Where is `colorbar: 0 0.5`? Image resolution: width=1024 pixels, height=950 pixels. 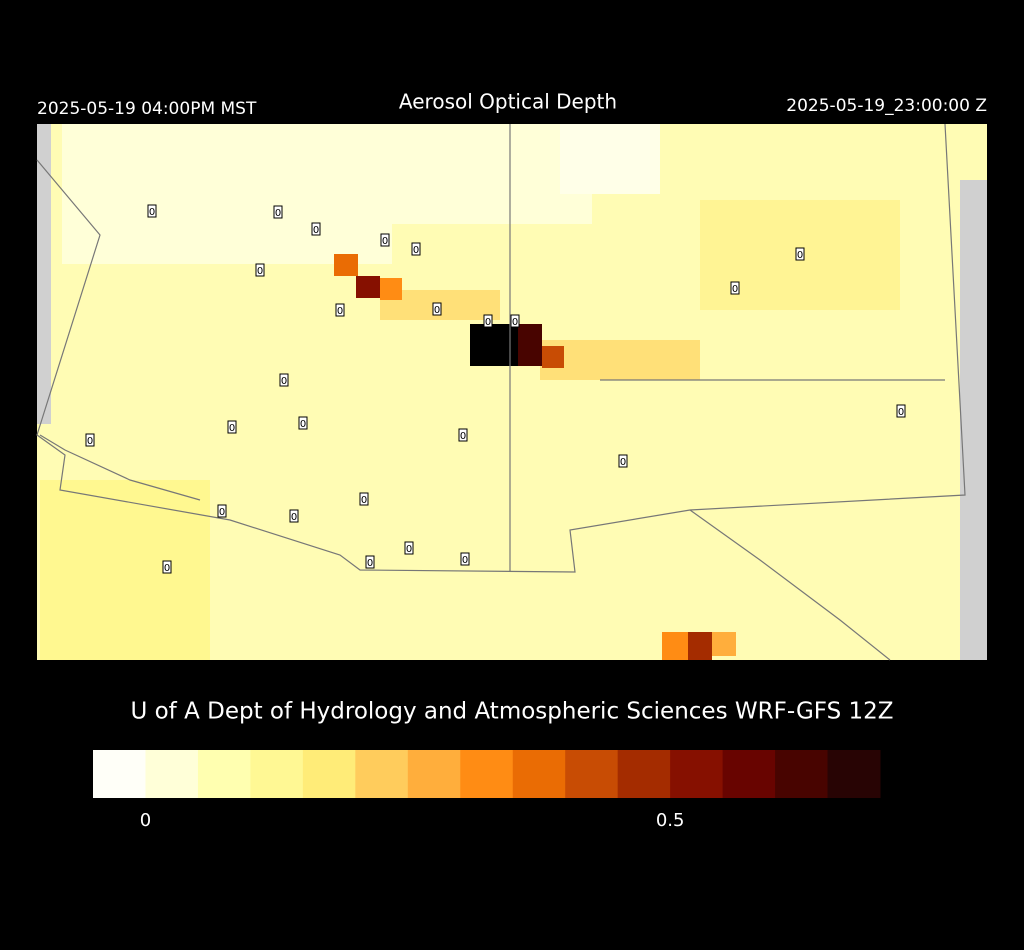
colorbar: 0 0.5 is located at coordinates (487, 790).